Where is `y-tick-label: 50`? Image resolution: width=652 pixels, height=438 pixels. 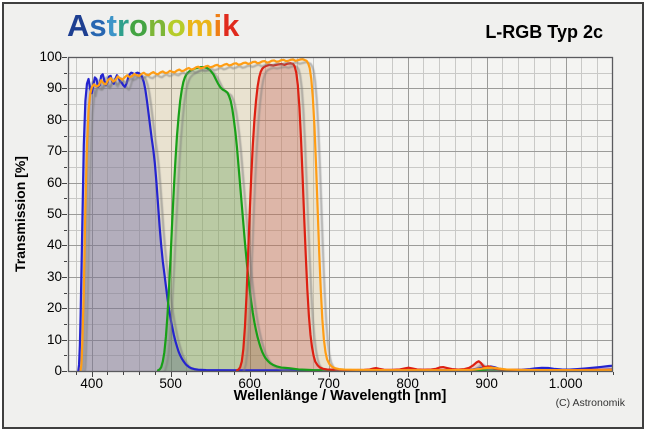 y-tick-label: 50 is located at coordinates (54, 213).